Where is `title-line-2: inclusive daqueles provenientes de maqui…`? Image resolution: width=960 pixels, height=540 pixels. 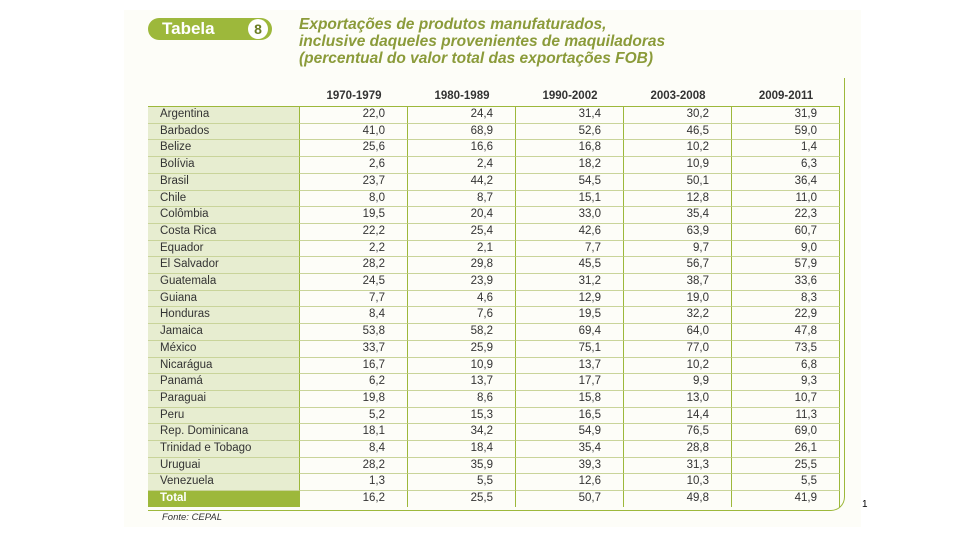 title-line-2: inclusive daqueles provenientes de maqui… is located at coordinates (482, 41).